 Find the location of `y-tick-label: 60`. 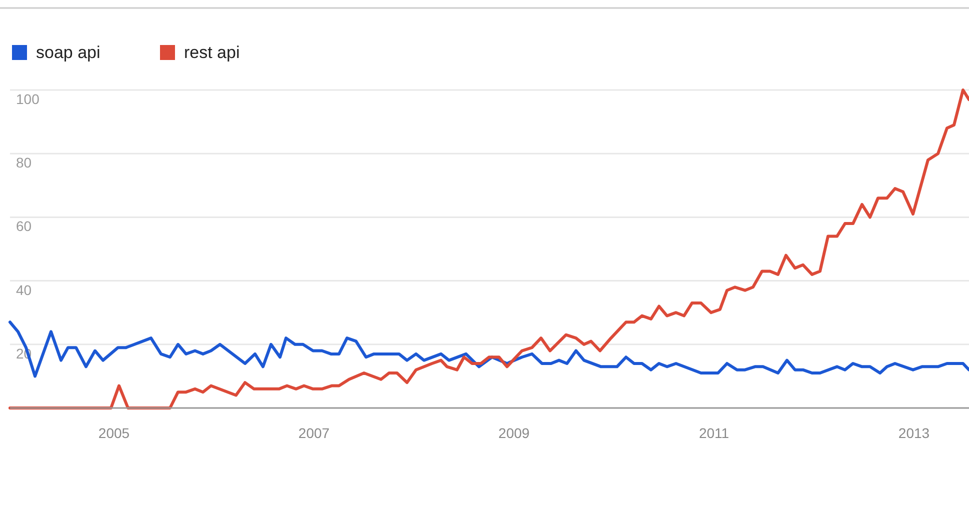

y-tick-label: 60 is located at coordinates (24, 226).